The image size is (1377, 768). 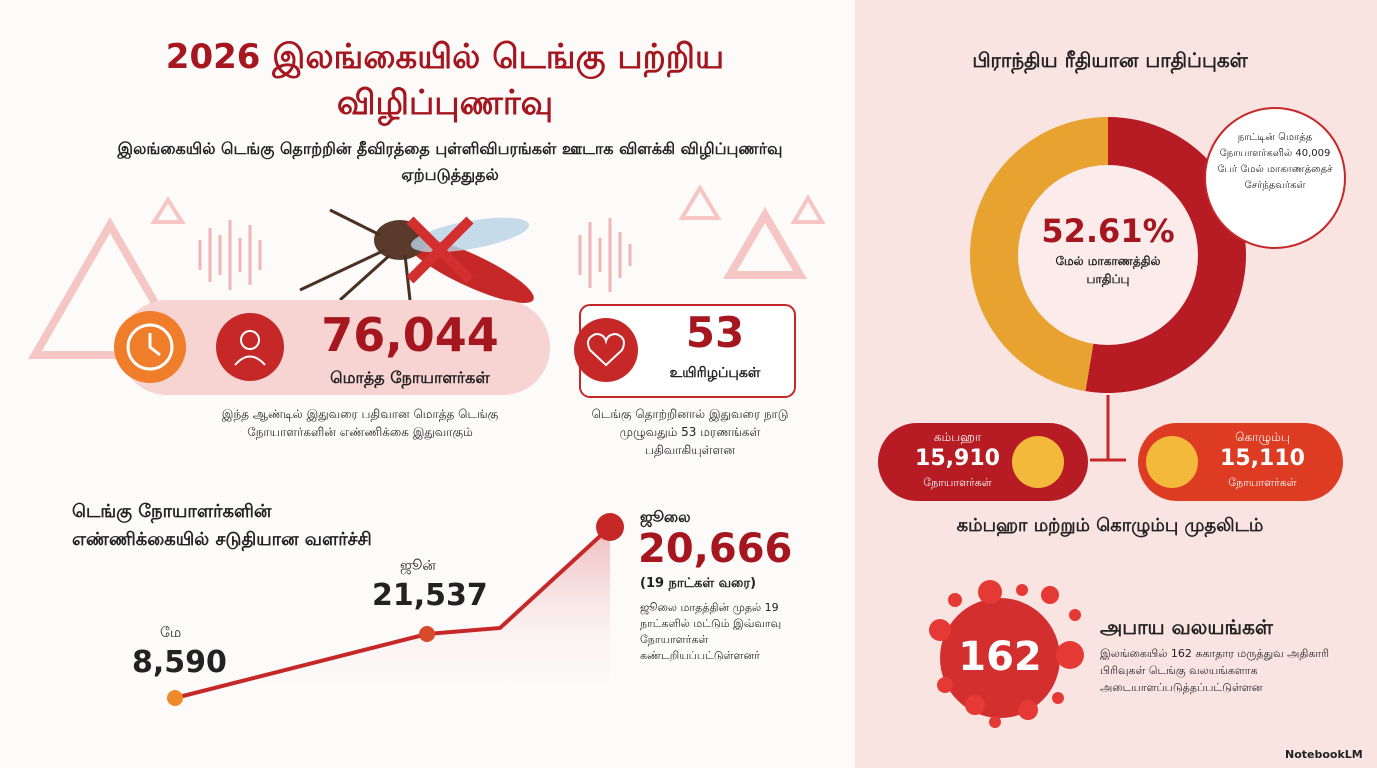 What do you see at coordinates (1324, 754) in the screenshot?
I see `brand: NotebookLM` at bounding box center [1324, 754].